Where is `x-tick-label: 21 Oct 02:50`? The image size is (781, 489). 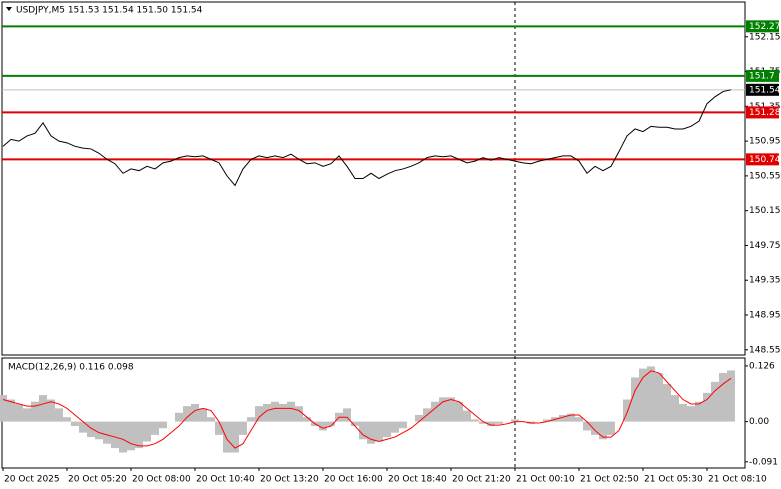 x-tick-label: 21 Oct 02:50 is located at coordinates (609, 480).